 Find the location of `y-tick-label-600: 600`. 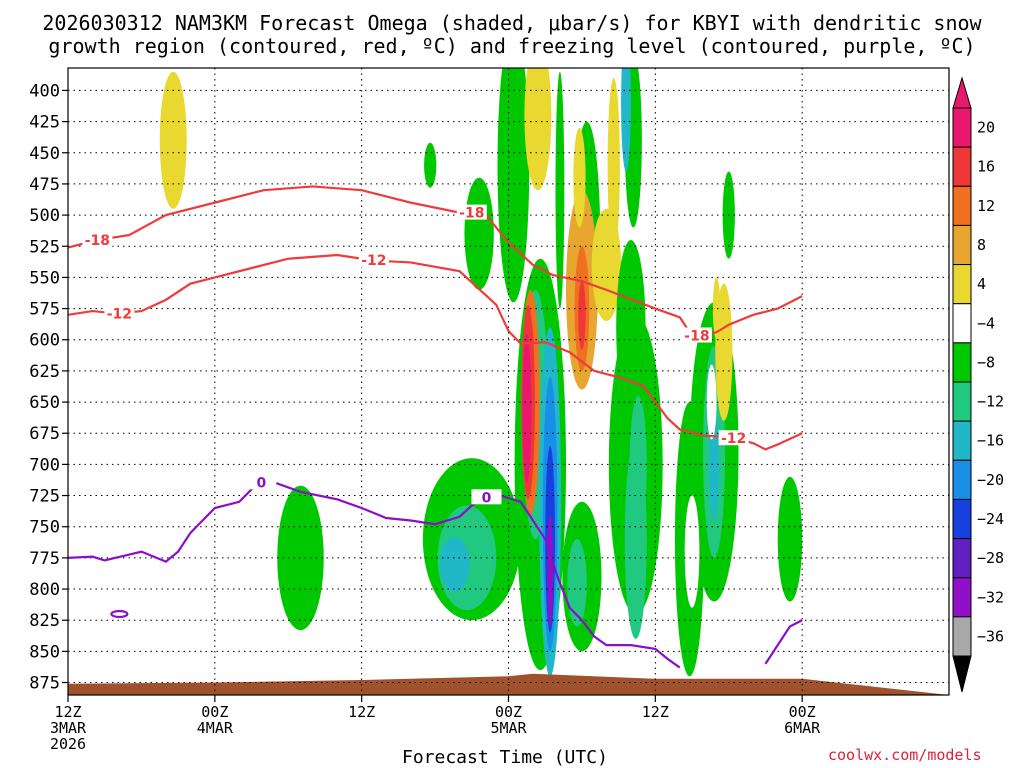

y-tick-label-600: 600 is located at coordinates (44, 341).